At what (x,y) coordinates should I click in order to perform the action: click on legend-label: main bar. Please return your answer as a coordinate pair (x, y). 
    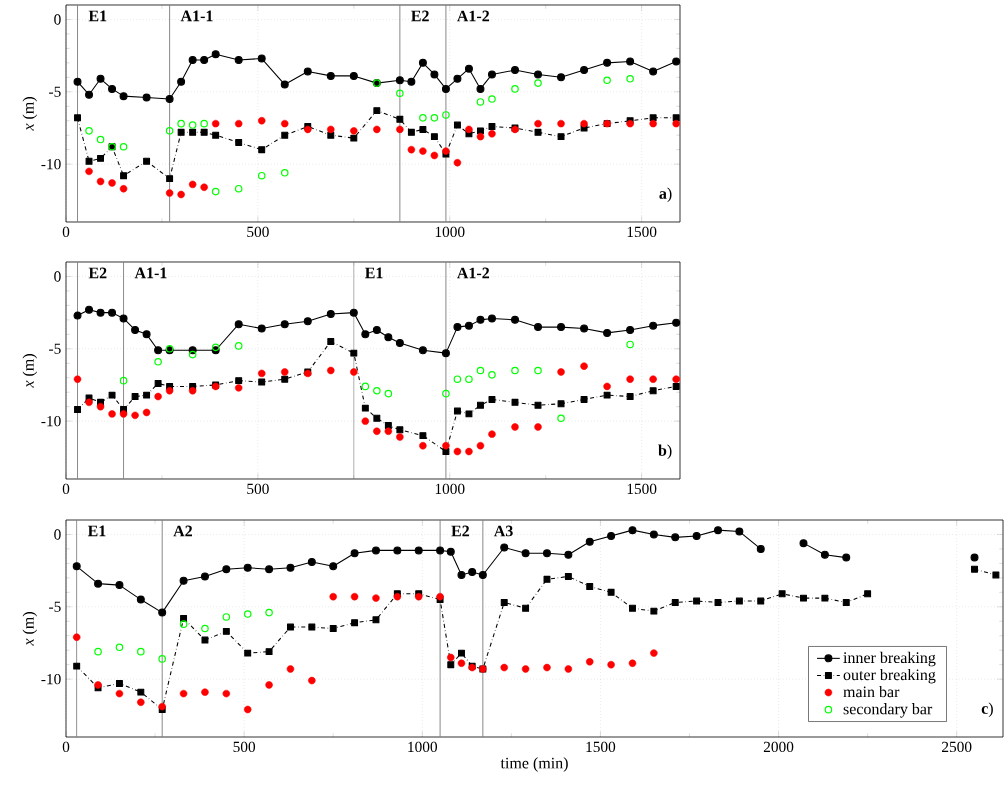
    Looking at the image, I should click on (871, 692).